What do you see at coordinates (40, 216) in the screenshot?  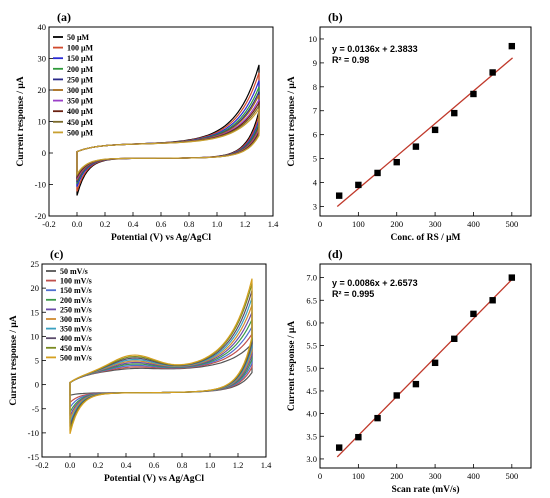 I see `y-tick-label: -20` at bounding box center [40, 216].